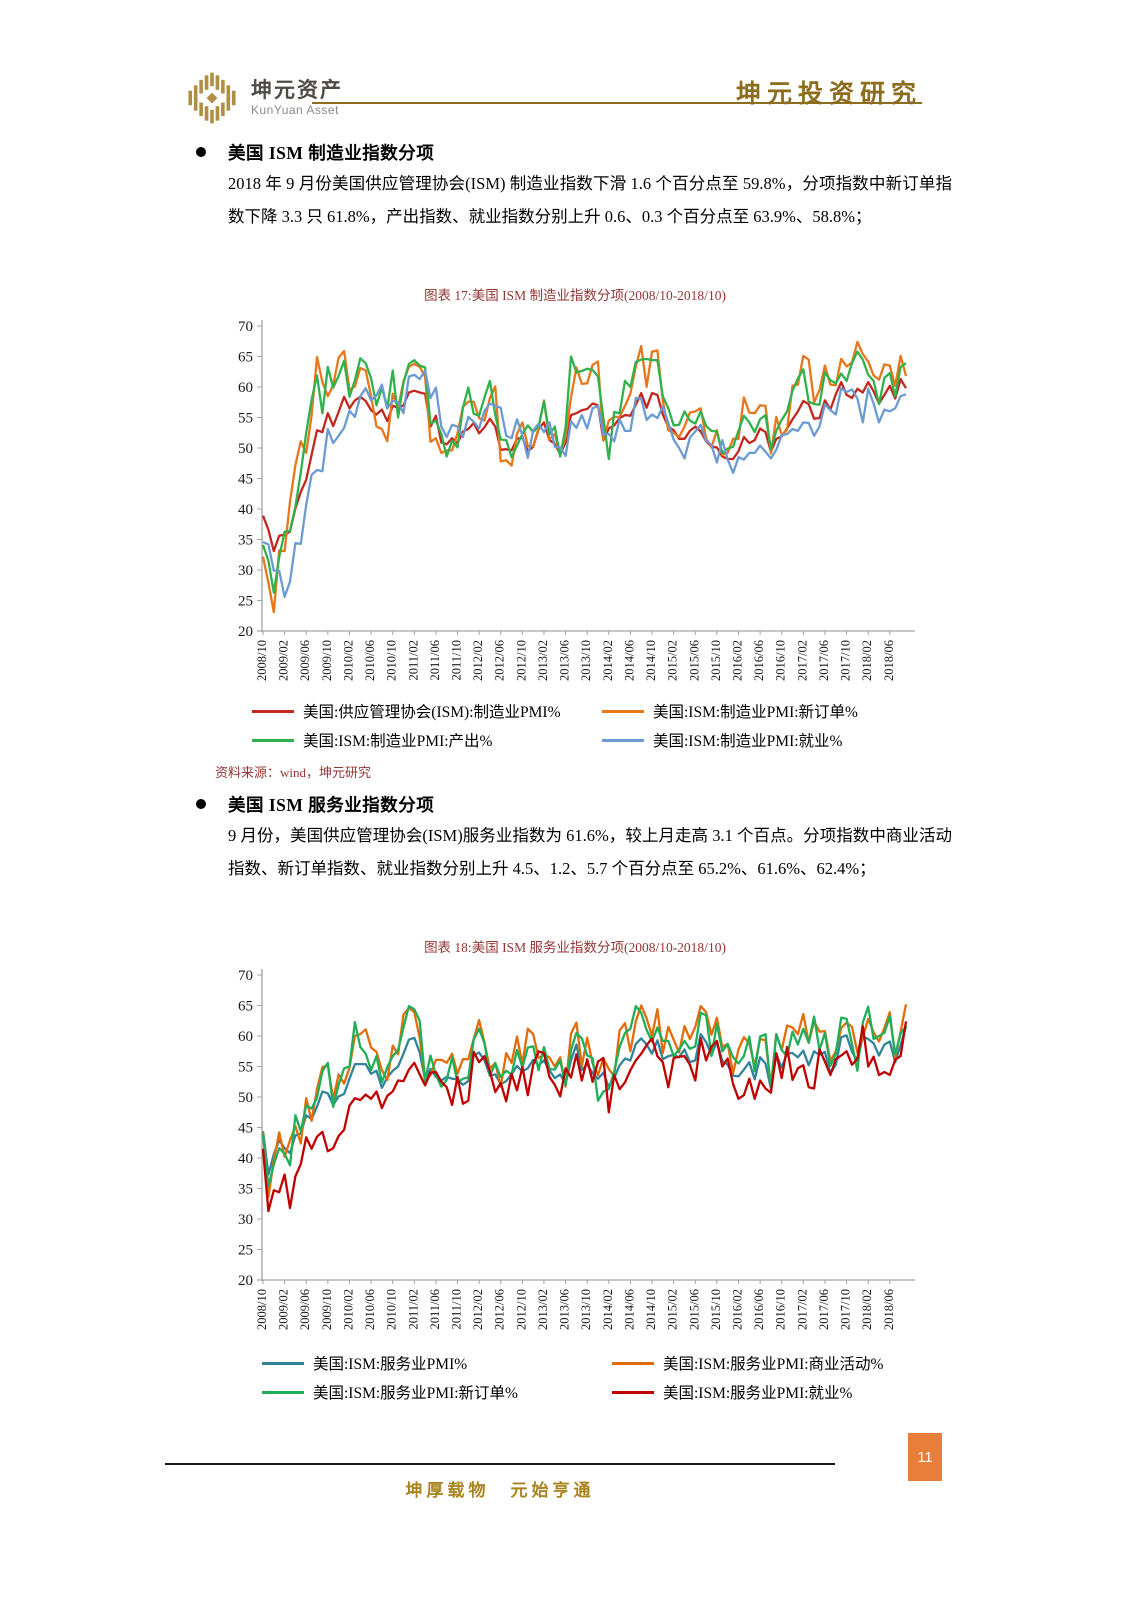  Describe the element at coordinates (846, 1309) in the screenshot. I see `svg-text: 2017/10` at that location.